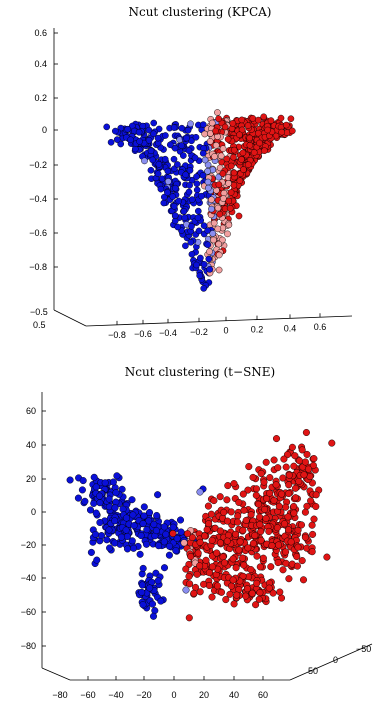  What do you see at coordinates (38, 165) in the screenshot?
I see `z-tick-label: −0.2` at bounding box center [38, 165].